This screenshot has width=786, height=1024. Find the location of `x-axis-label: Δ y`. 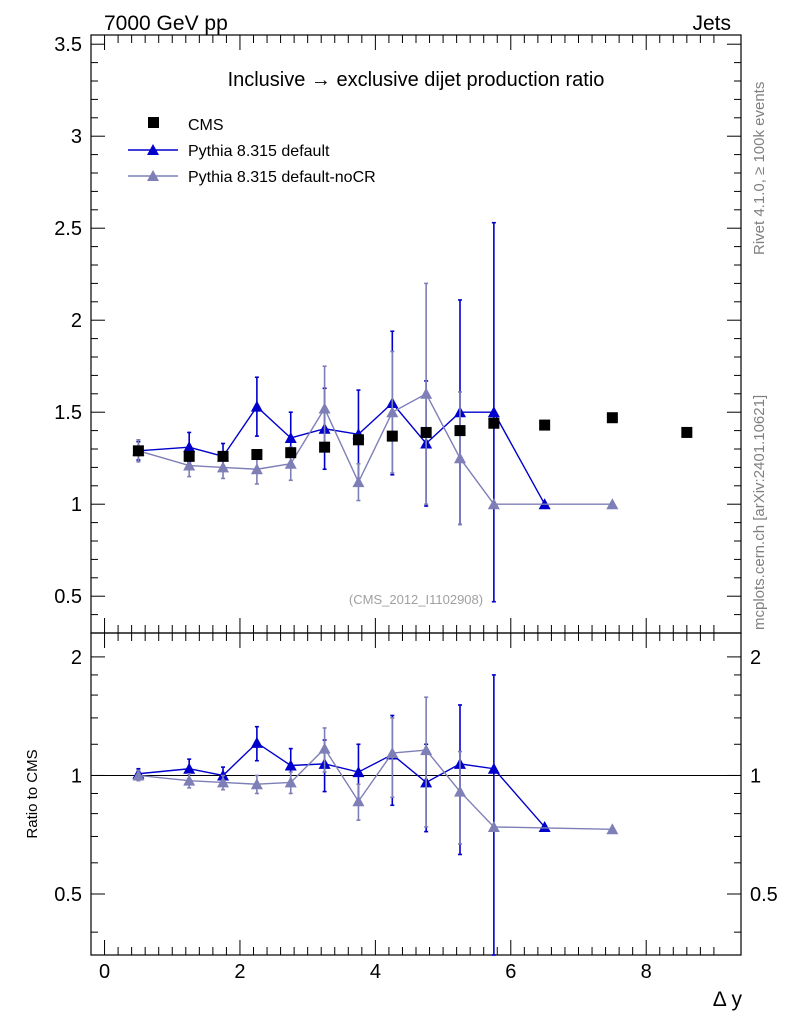

x-axis-label: Δ y is located at coordinates (728, 999).